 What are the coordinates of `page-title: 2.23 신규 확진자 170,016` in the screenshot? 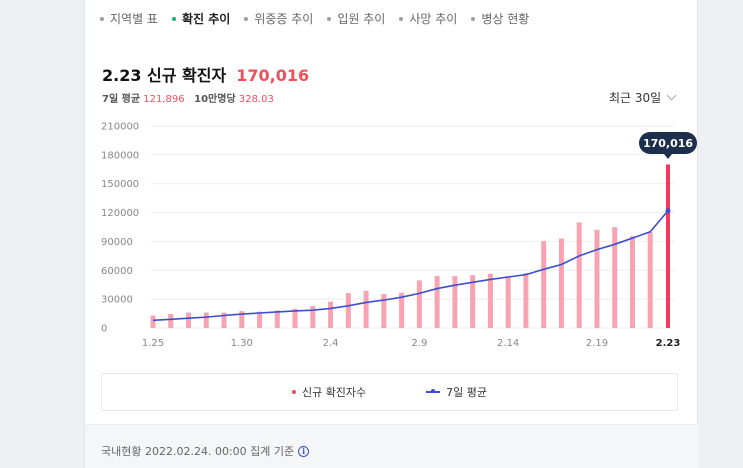 It's located at (205, 74).